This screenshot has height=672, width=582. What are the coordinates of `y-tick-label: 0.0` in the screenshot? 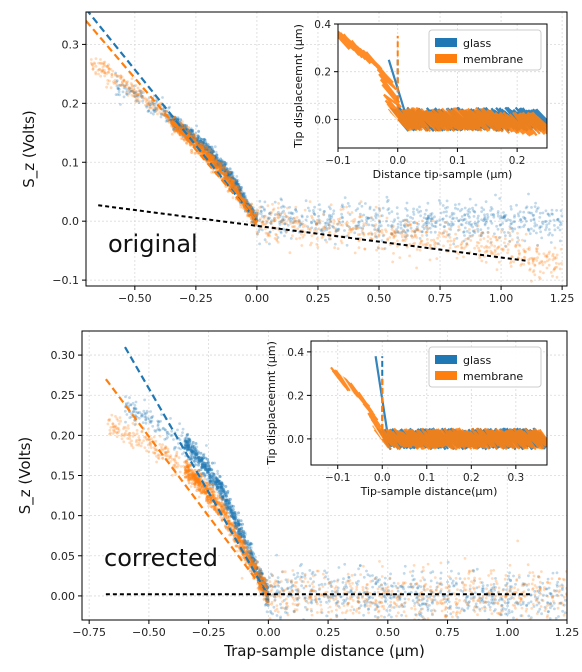 It's located at (71, 221).